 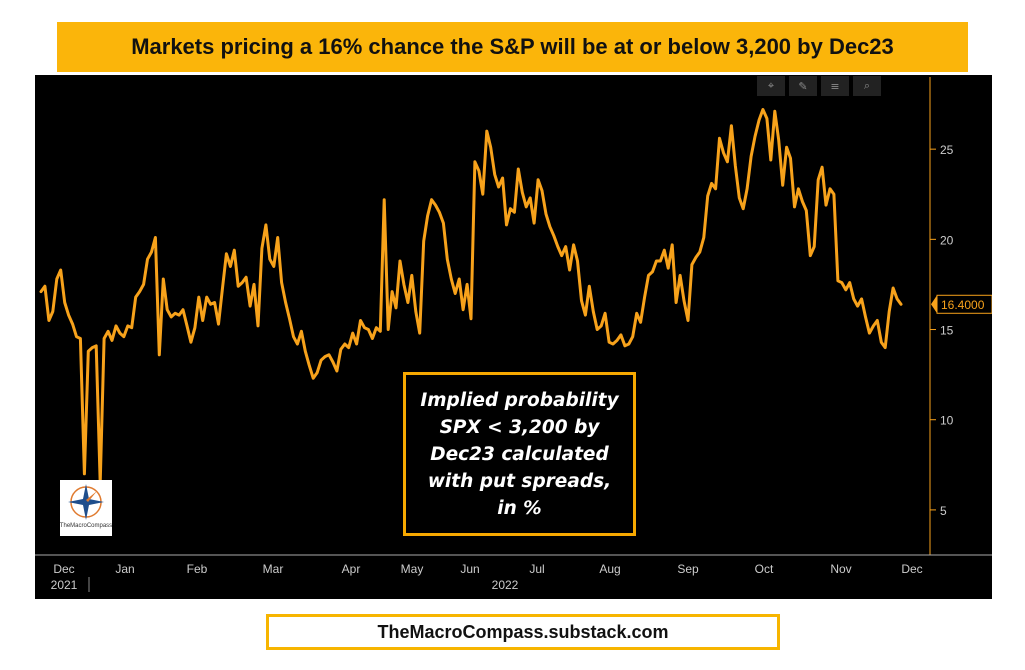 What do you see at coordinates (273, 569) in the screenshot?
I see `x-tick-label: Mar` at bounding box center [273, 569].